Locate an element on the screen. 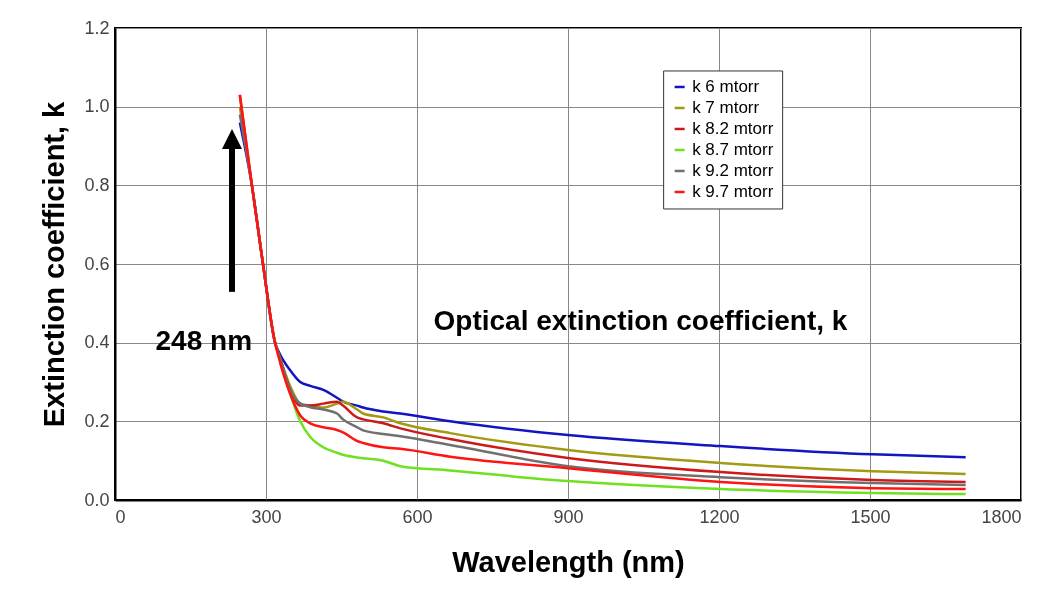  x-axis-title: Wavelength (nm) is located at coordinates (568, 561).